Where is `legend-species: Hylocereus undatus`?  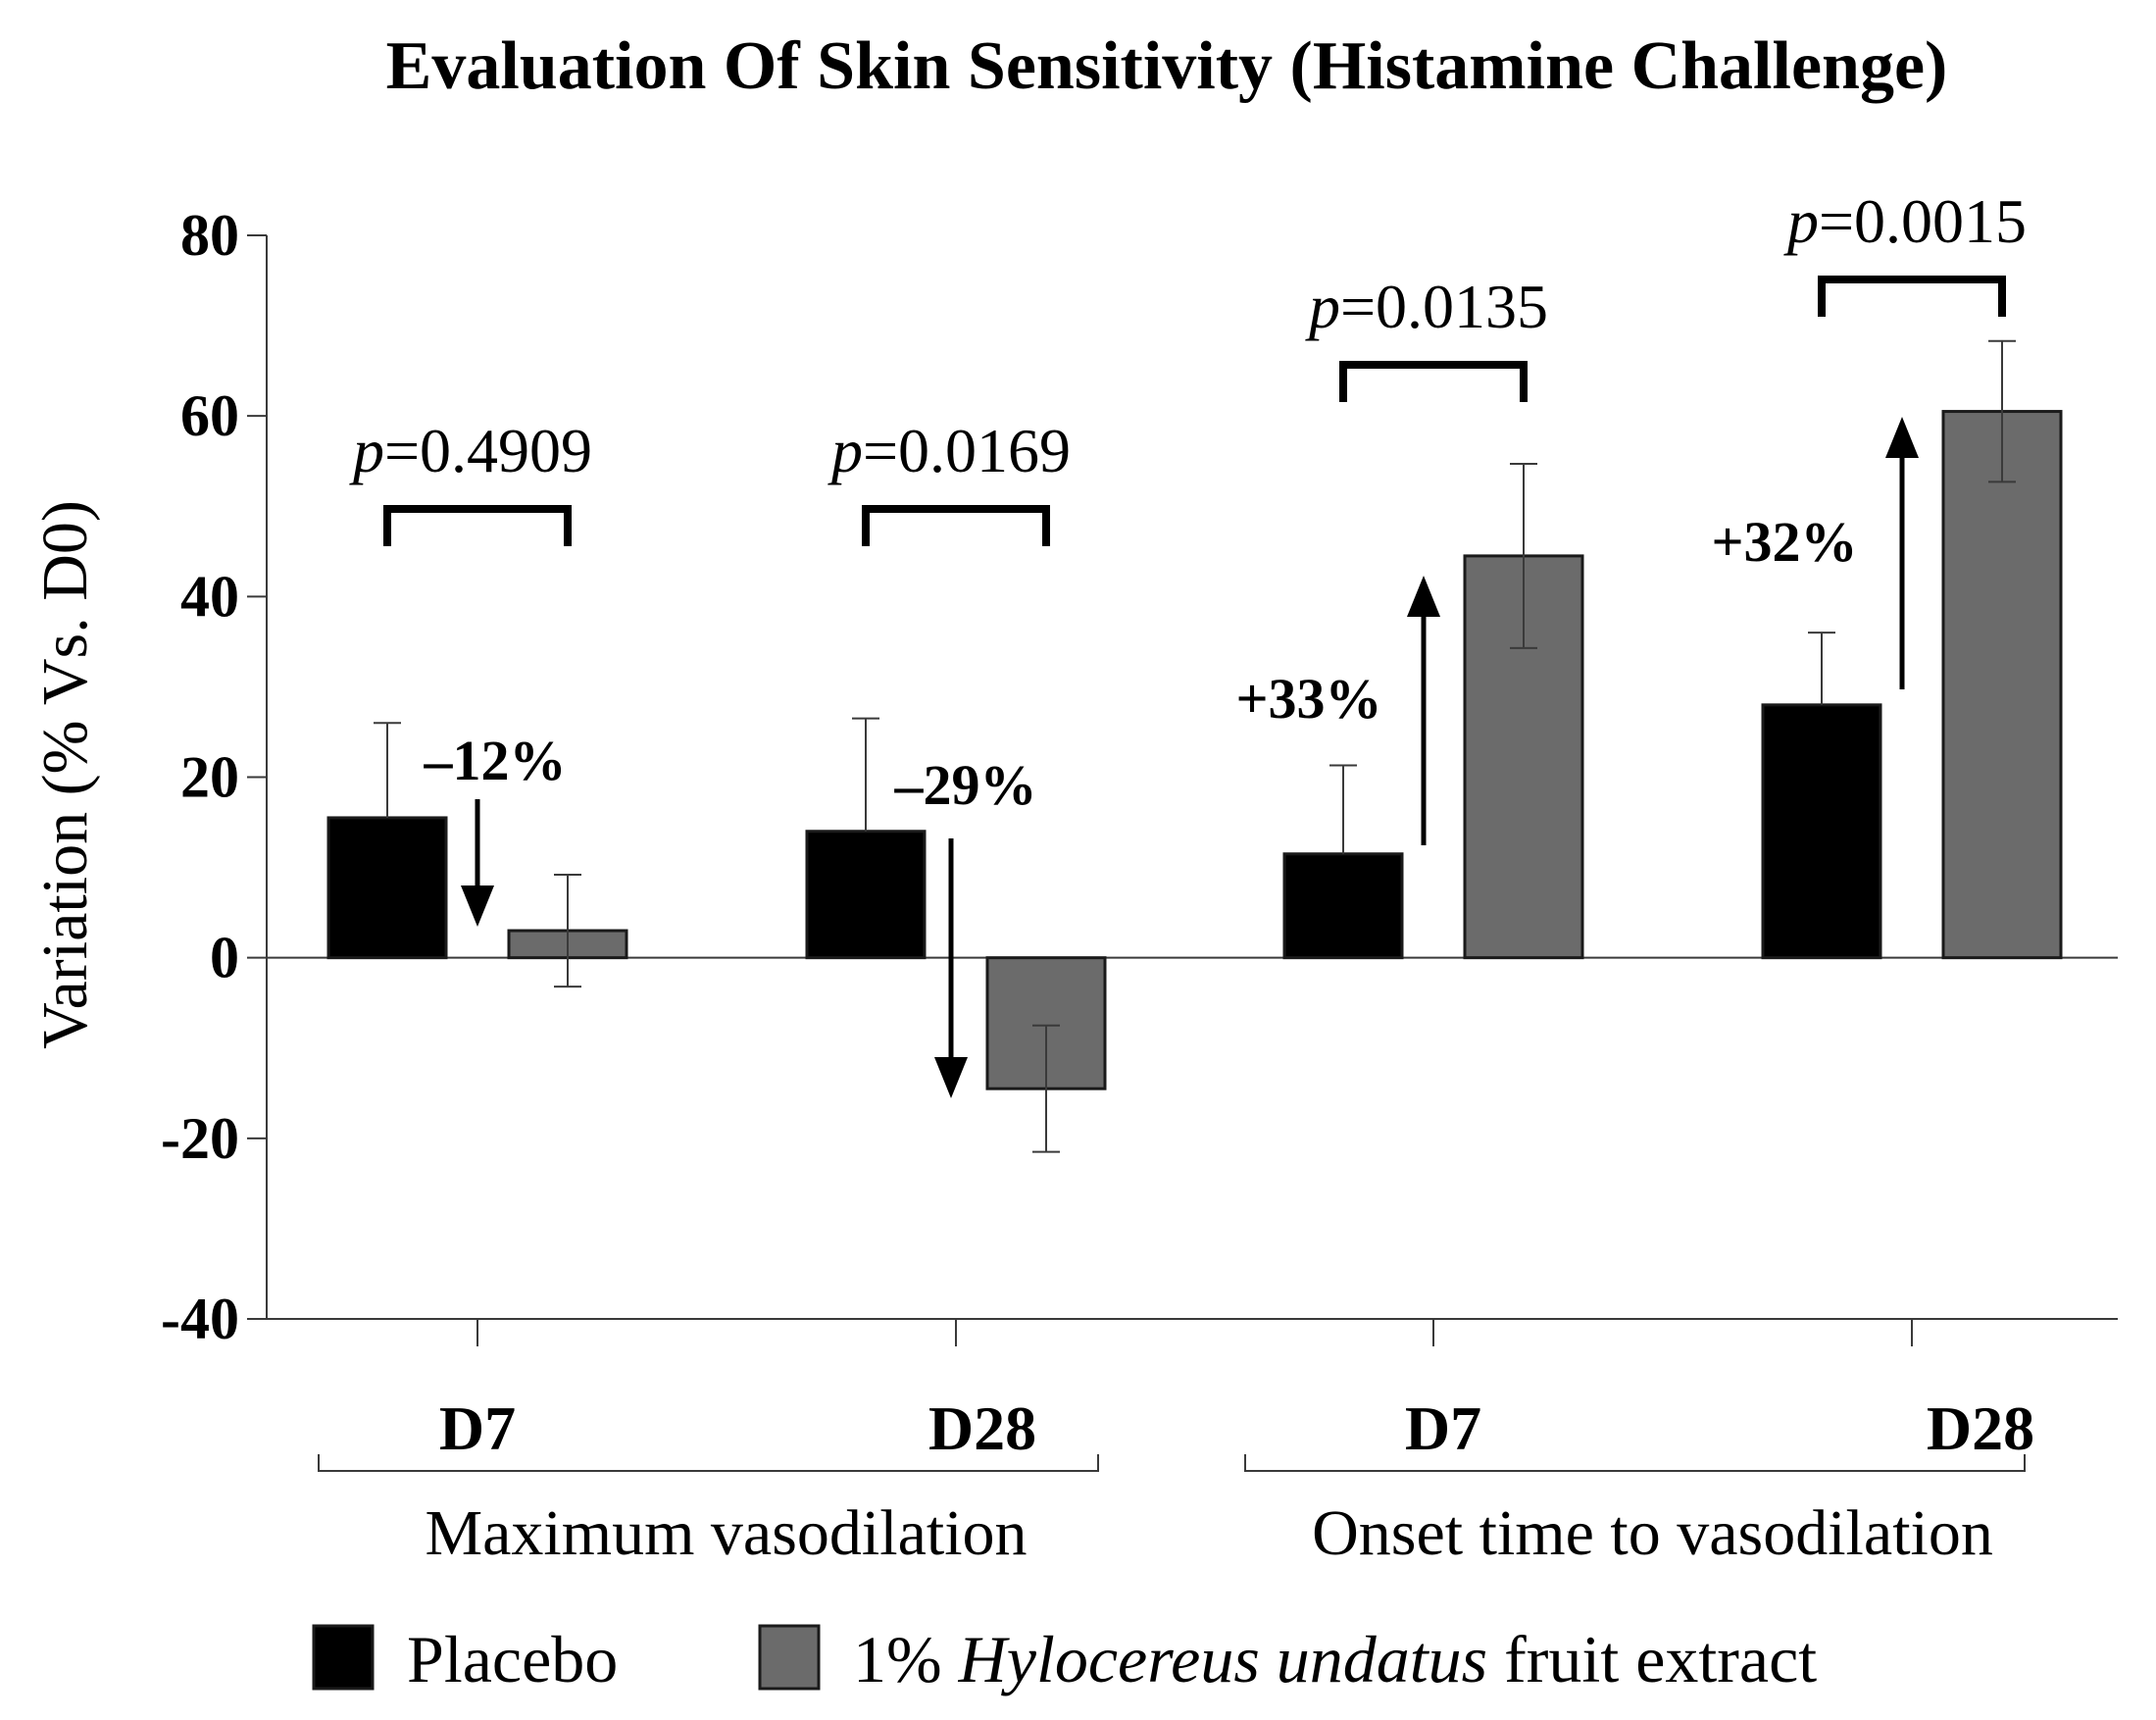
legend-species: Hylocereus undatus is located at coordinates (1222, 1659).